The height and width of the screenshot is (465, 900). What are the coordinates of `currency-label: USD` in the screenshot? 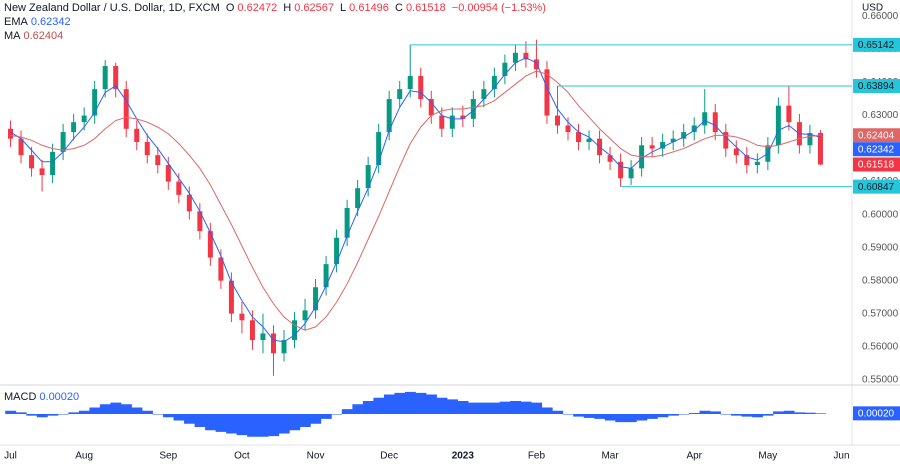 It's located at (872, 8).